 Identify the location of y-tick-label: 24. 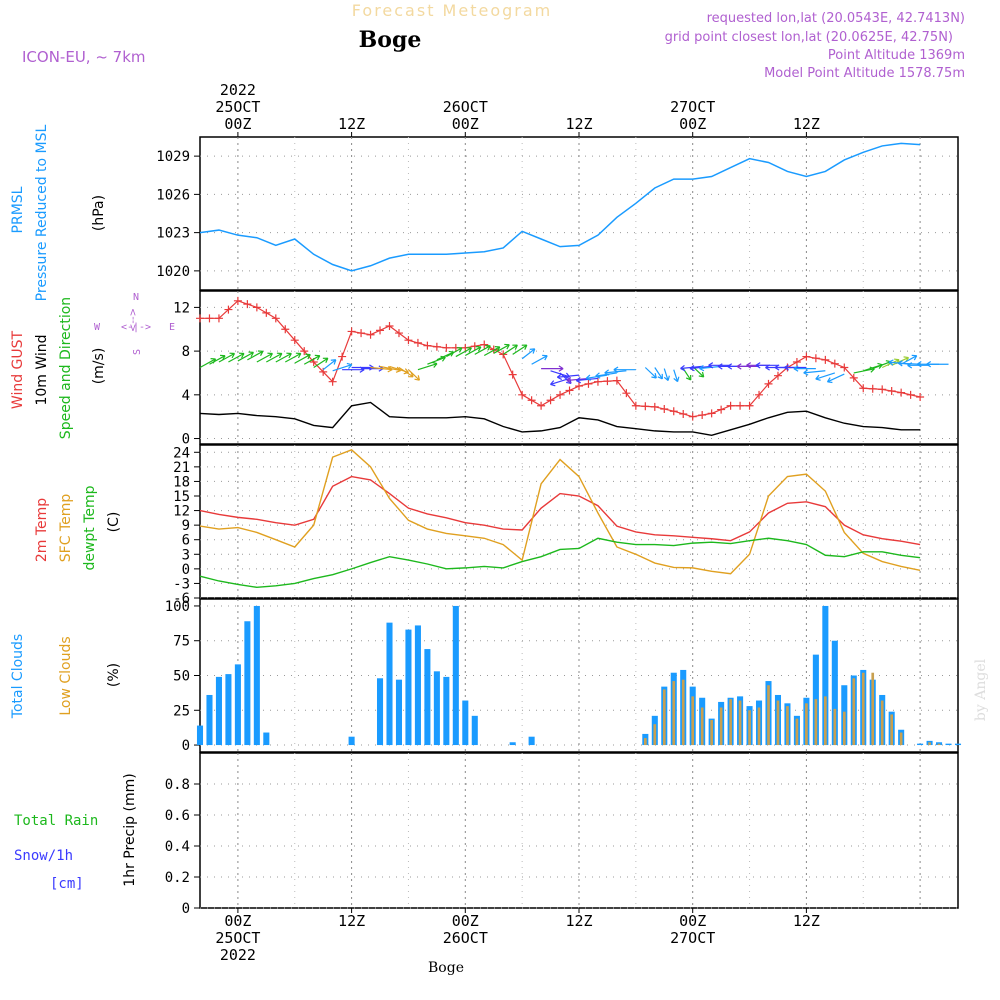
(181, 453).